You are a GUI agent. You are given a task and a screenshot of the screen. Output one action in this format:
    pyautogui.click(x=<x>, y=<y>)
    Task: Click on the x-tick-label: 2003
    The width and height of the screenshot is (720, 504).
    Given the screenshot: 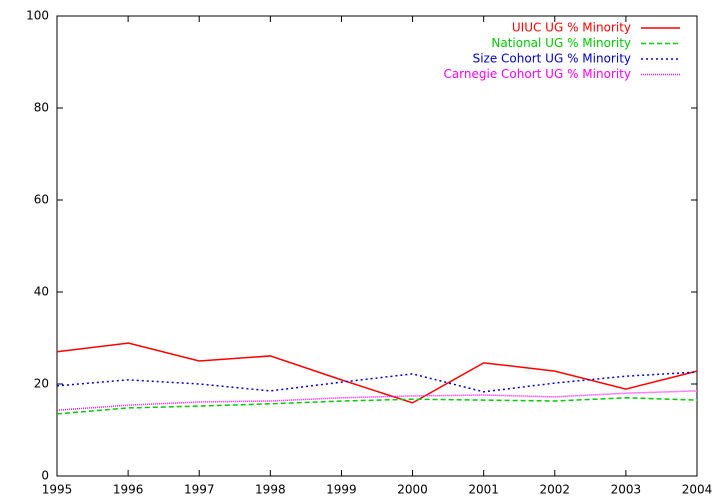 What is the action you would take?
    pyautogui.click(x=626, y=490)
    